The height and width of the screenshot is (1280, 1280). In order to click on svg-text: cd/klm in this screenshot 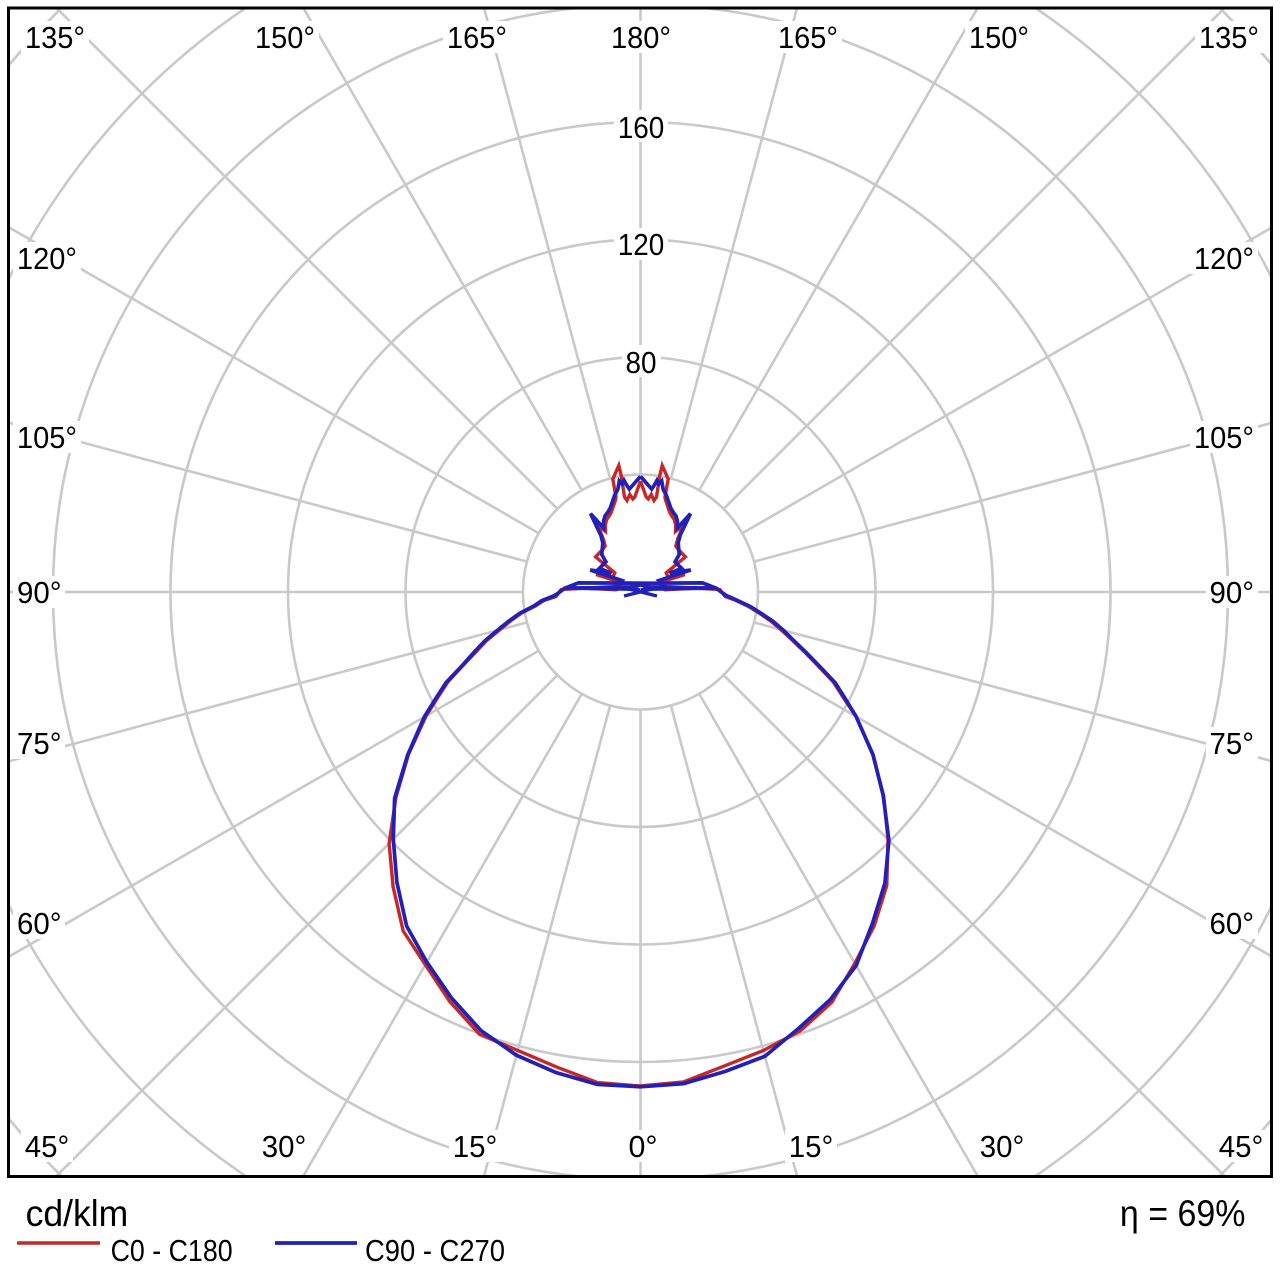, I will do `click(77, 1213)`.